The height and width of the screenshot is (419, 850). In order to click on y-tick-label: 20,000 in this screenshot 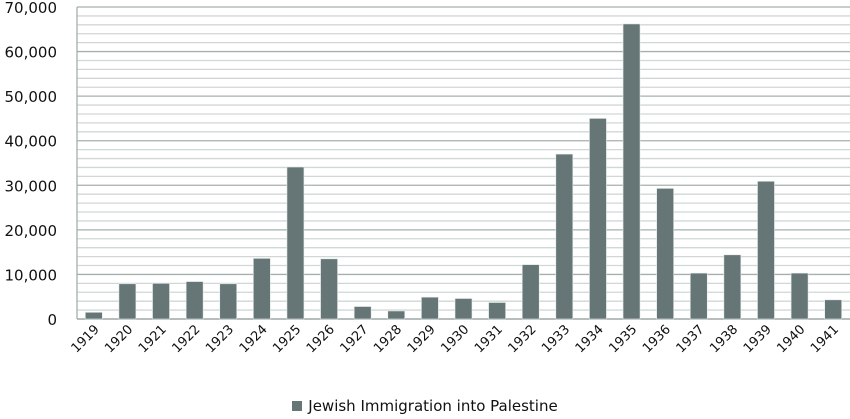, I will do `click(31, 231)`.